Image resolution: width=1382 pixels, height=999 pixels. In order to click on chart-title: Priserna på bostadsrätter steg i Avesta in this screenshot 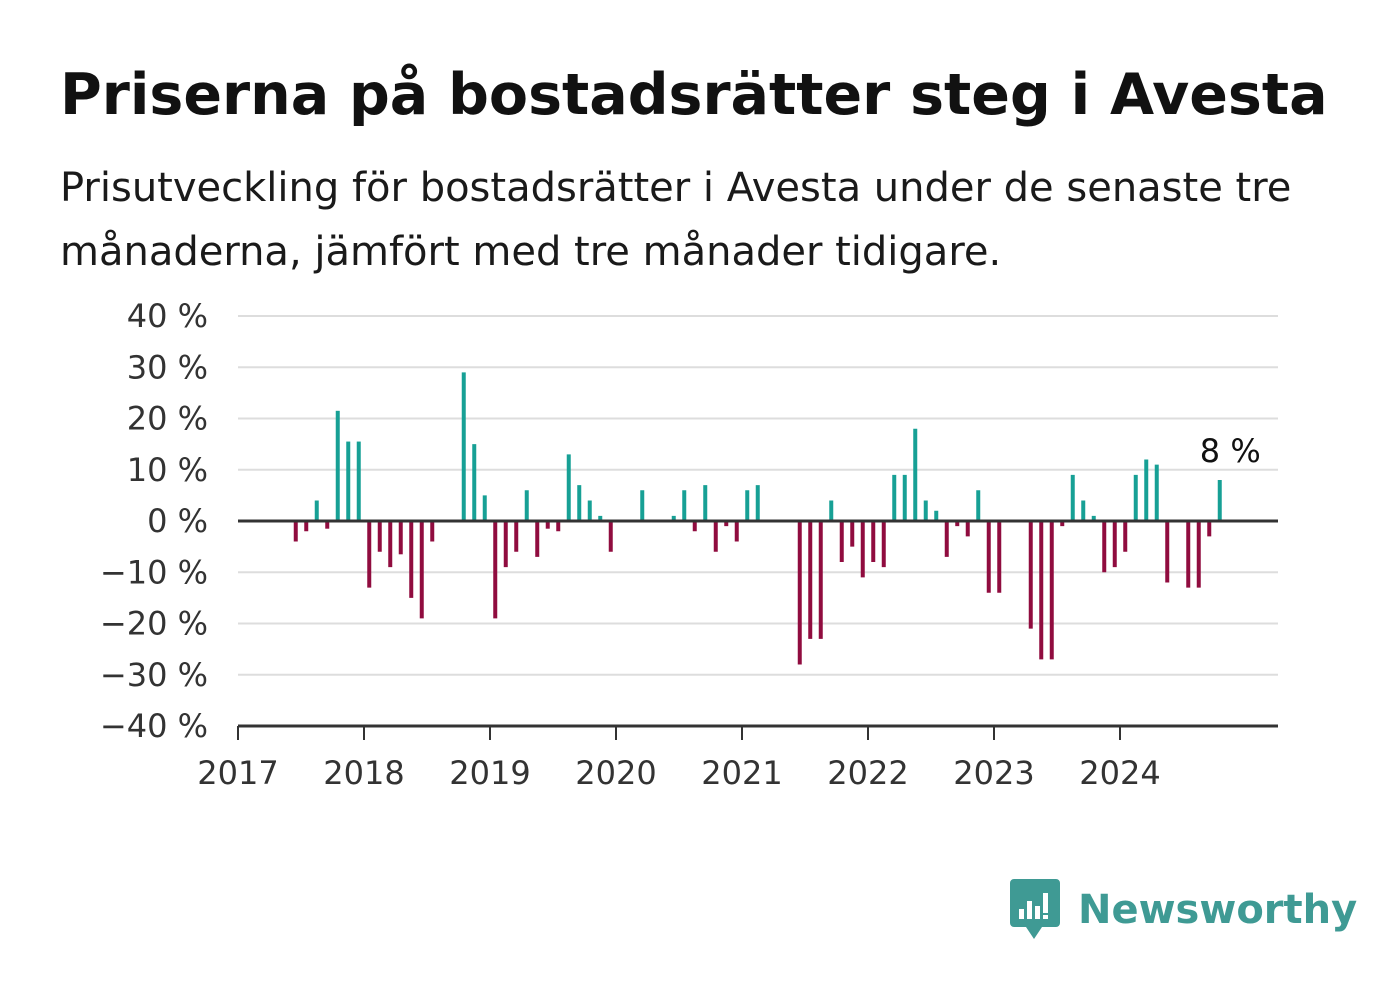, I will do `click(694, 95)`.